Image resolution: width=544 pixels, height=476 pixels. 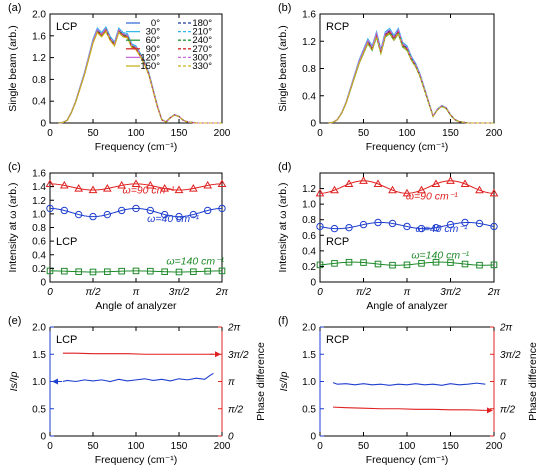 What do you see at coordinates (309, 355) in the screenshot?
I see `y-tick-label: 1.5` at bounding box center [309, 355].